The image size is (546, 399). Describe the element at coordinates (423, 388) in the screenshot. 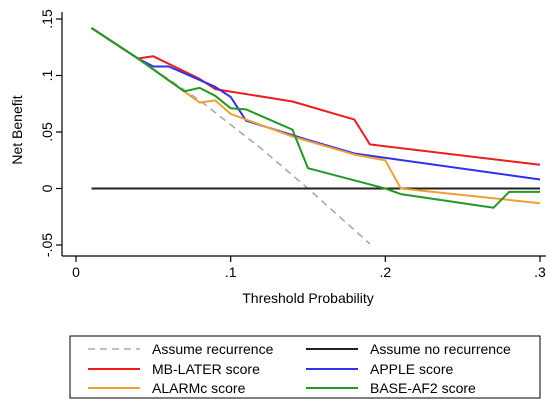

I see `legend-label-base-af2-score: BASE-AF2 score` at that location.